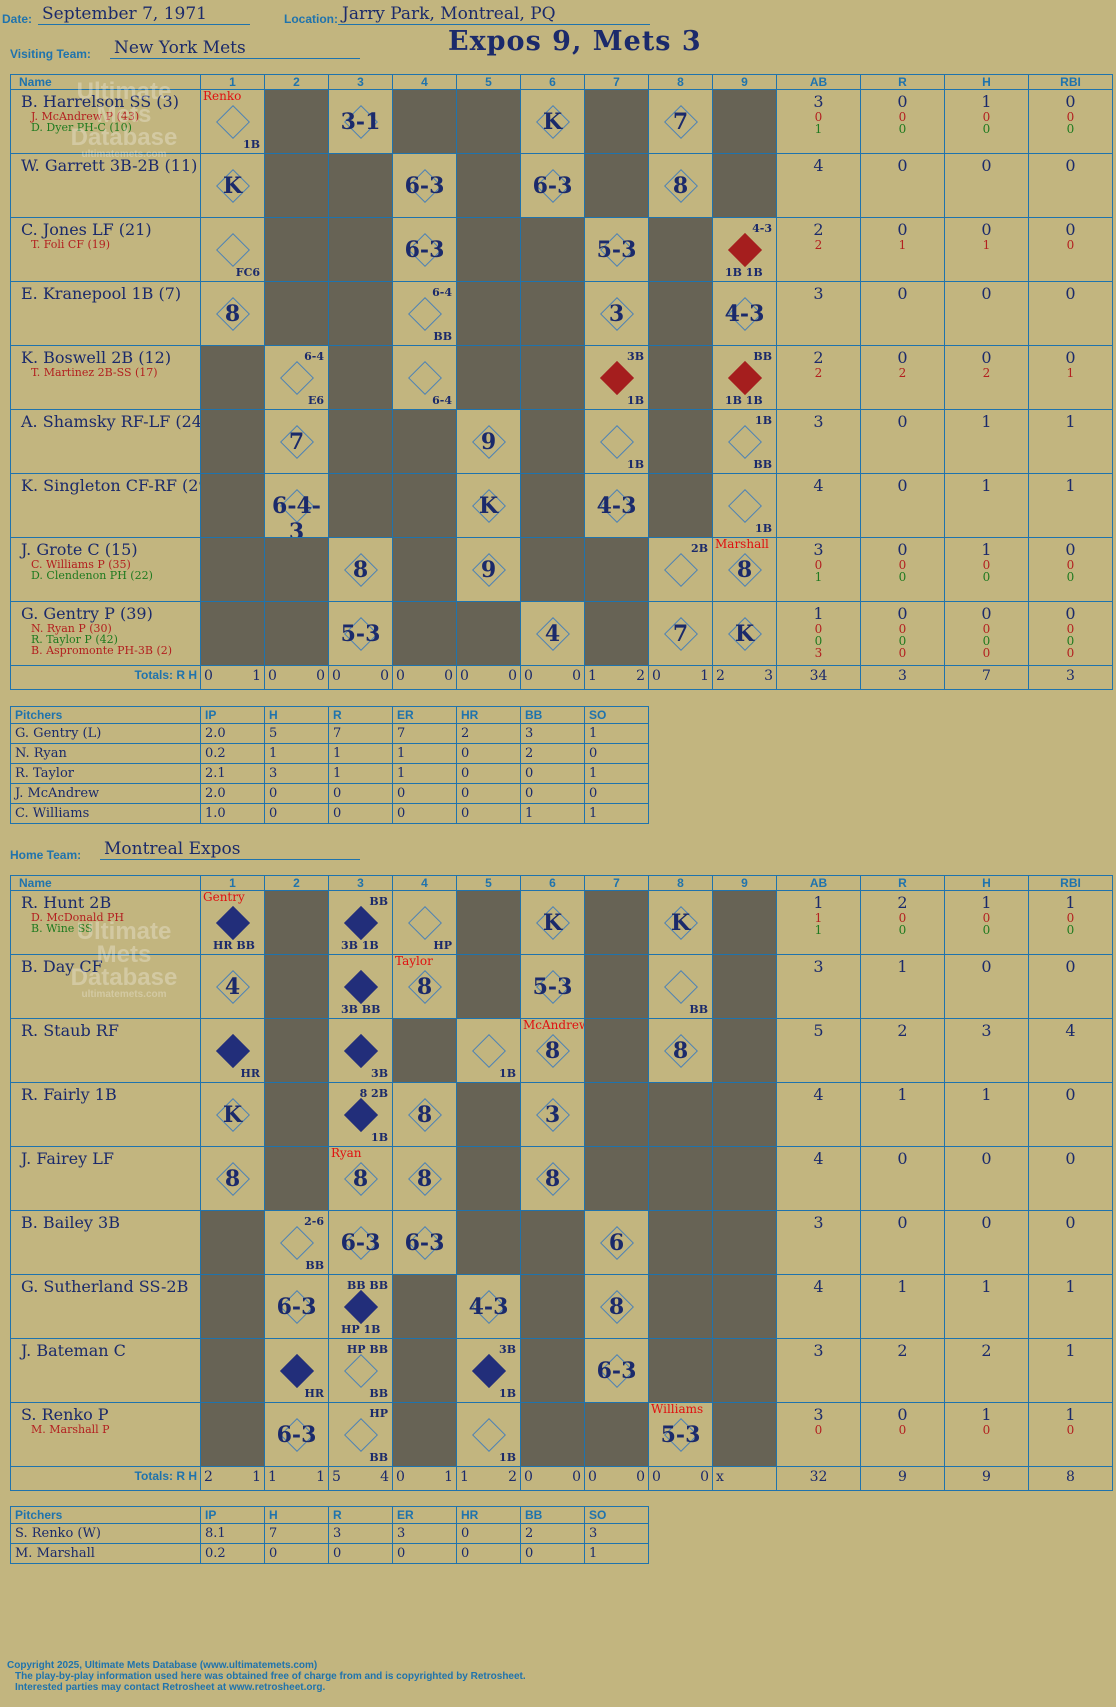 The width and height of the screenshot is (1116, 1707). I want to click on home-pitch-col-pitchers: Pitchers, so click(105, 1515).